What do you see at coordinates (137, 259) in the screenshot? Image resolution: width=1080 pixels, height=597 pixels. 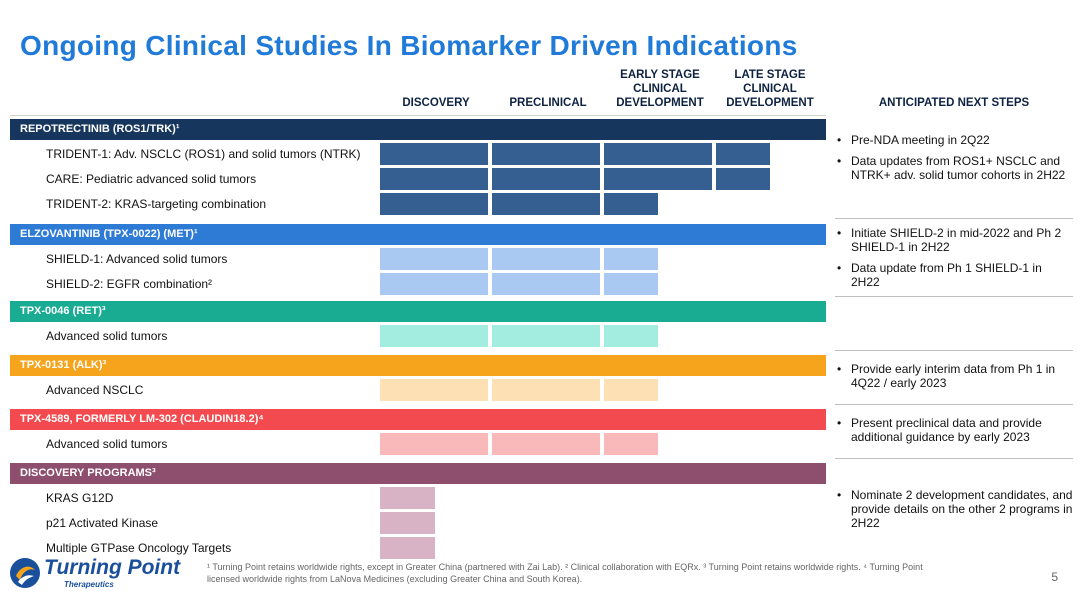 I see `study-label: SHIELD-1: Advanced solid tumors` at bounding box center [137, 259].